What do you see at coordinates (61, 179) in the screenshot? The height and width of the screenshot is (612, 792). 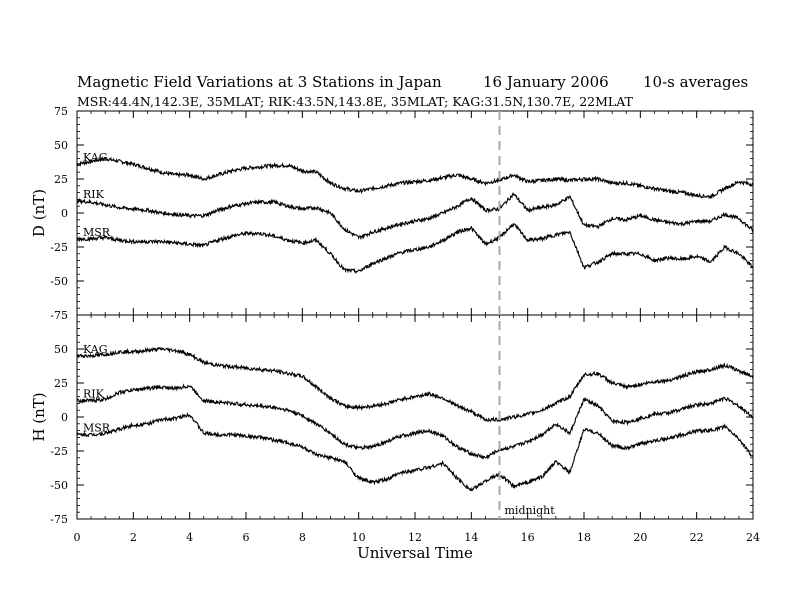 I see `panel-D-ytick-label: 25` at bounding box center [61, 179].